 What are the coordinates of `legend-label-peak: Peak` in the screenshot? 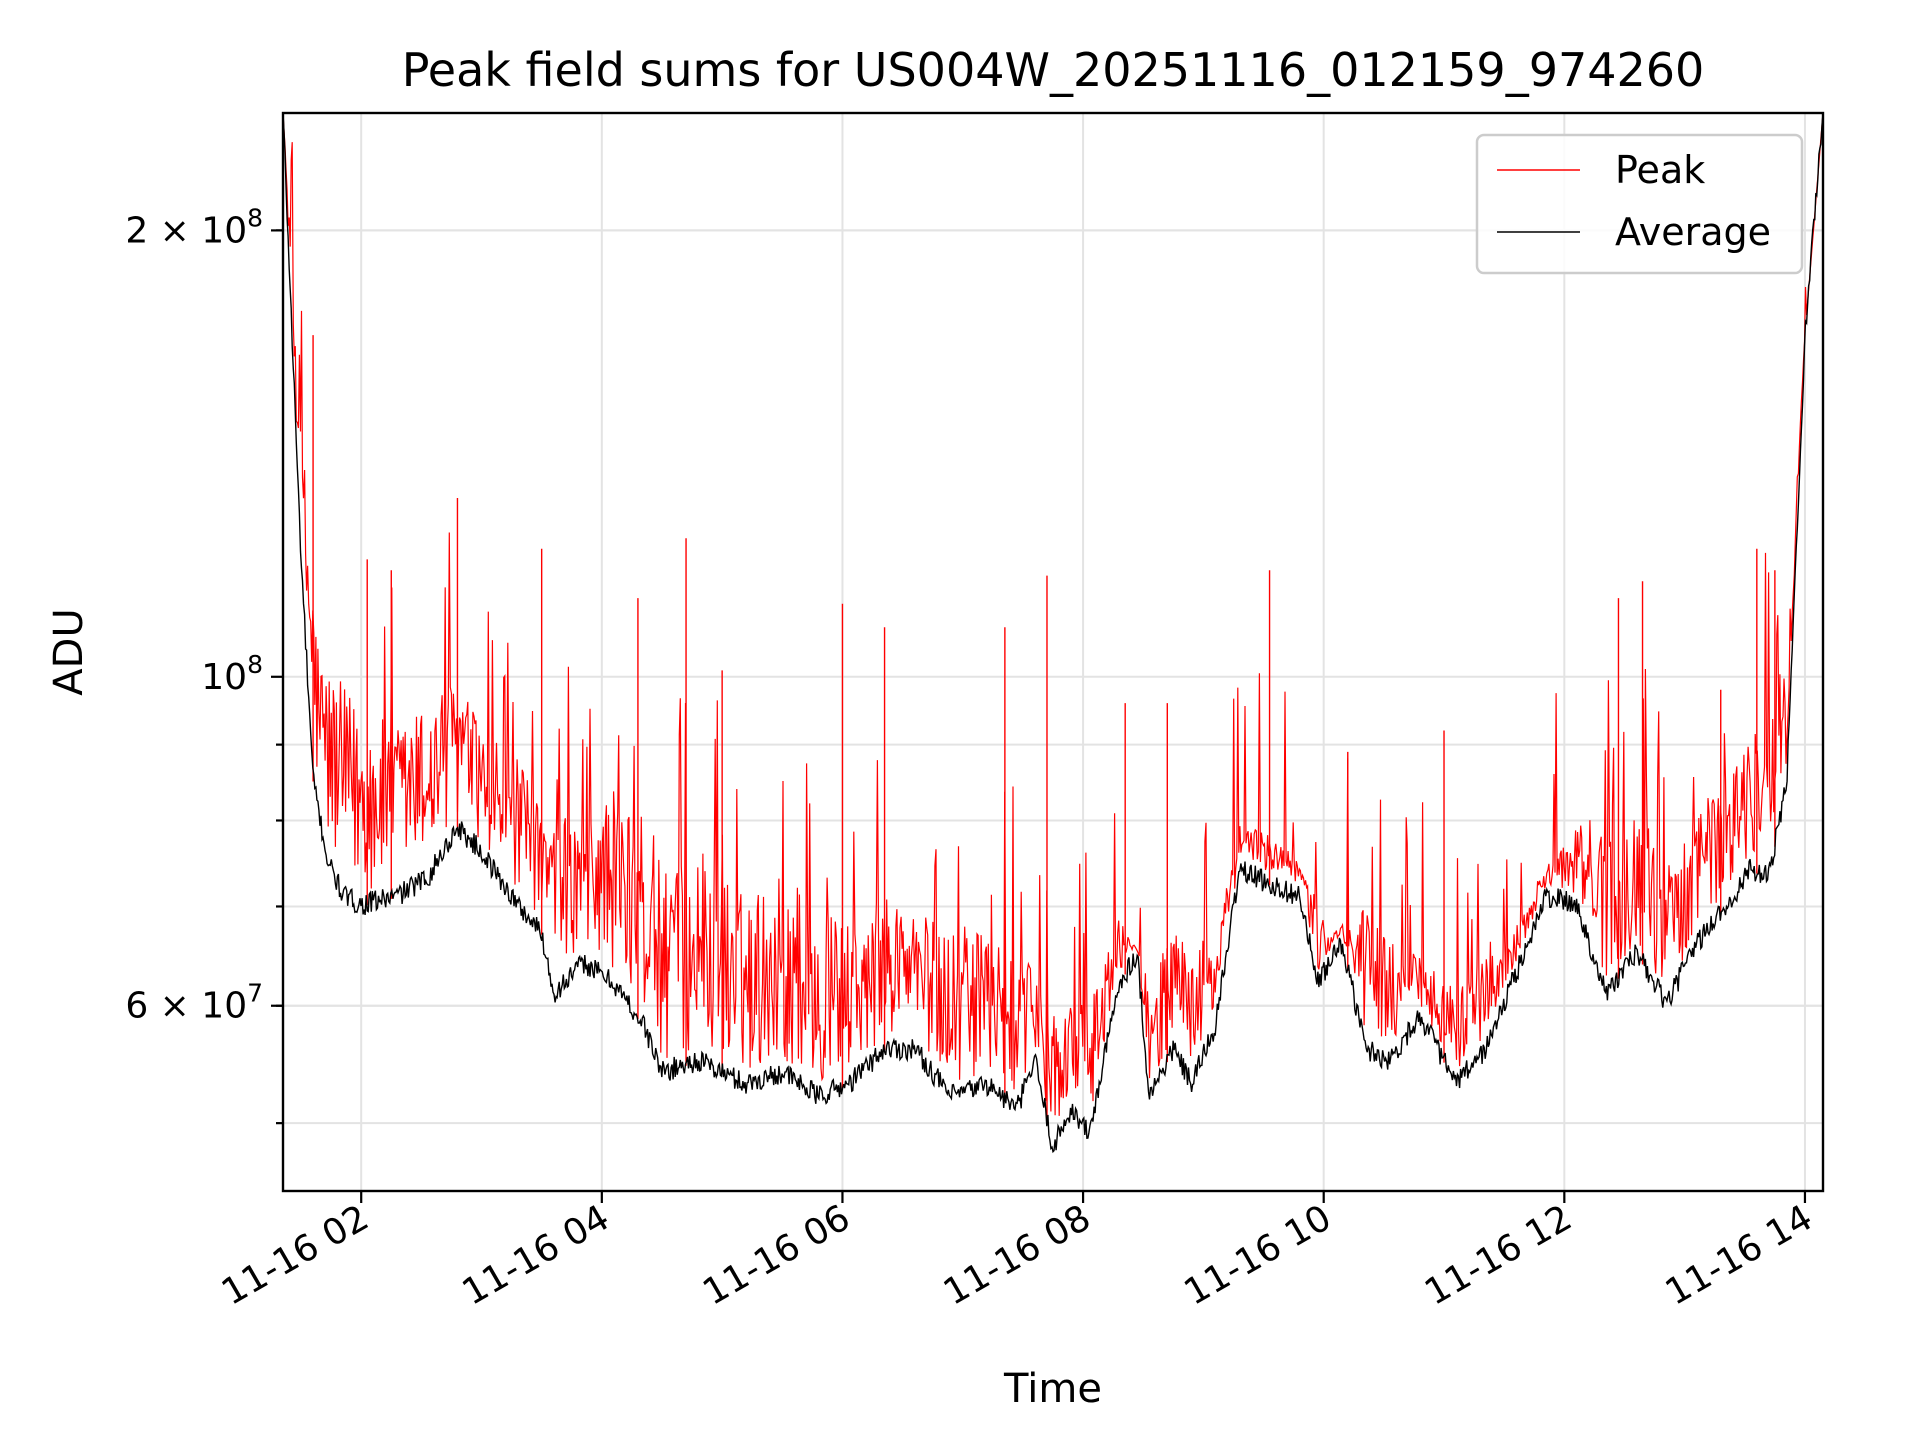 It's located at (1660, 170).